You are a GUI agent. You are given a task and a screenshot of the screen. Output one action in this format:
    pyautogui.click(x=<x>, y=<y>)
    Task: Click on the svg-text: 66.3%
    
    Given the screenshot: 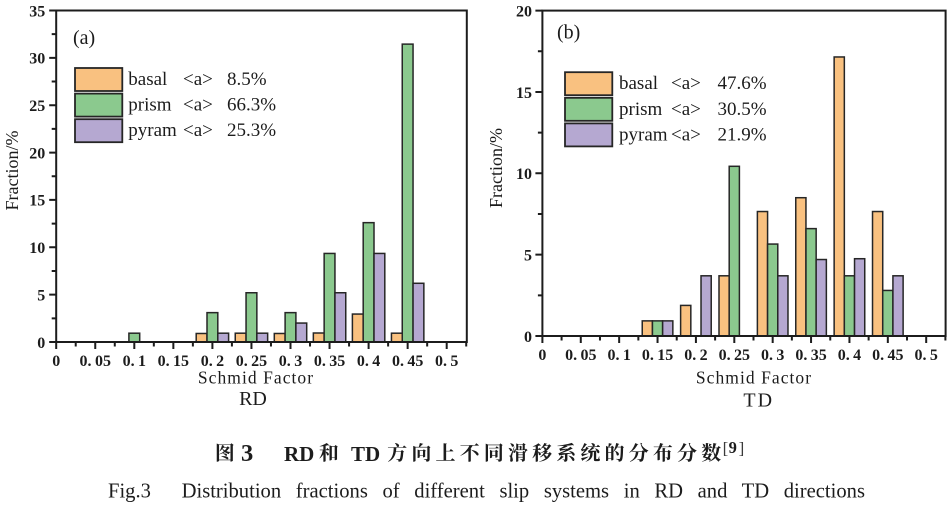 What is the action you would take?
    pyautogui.click(x=251, y=105)
    